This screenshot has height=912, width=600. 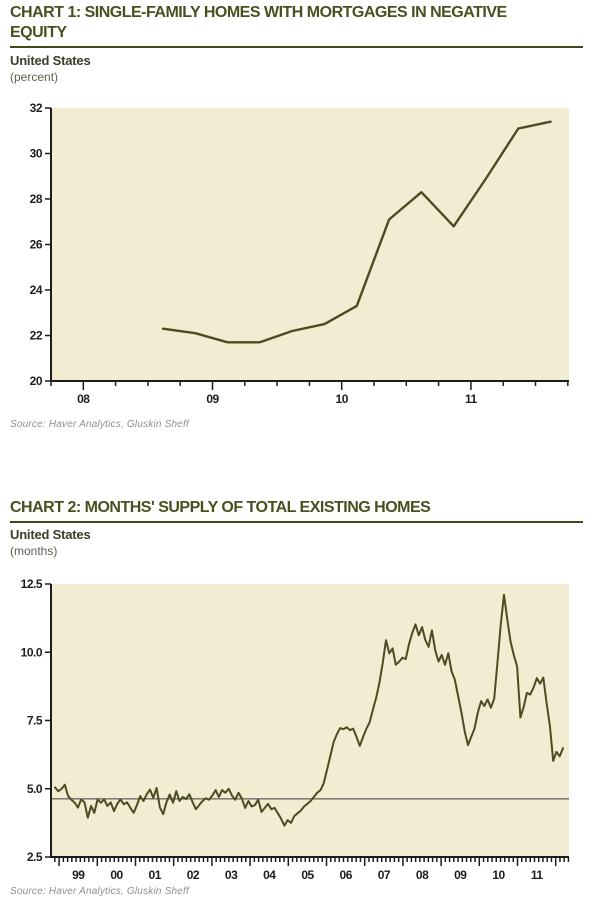 What do you see at coordinates (36, 290) in the screenshot?
I see `y-tick-label: 24` at bounding box center [36, 290].